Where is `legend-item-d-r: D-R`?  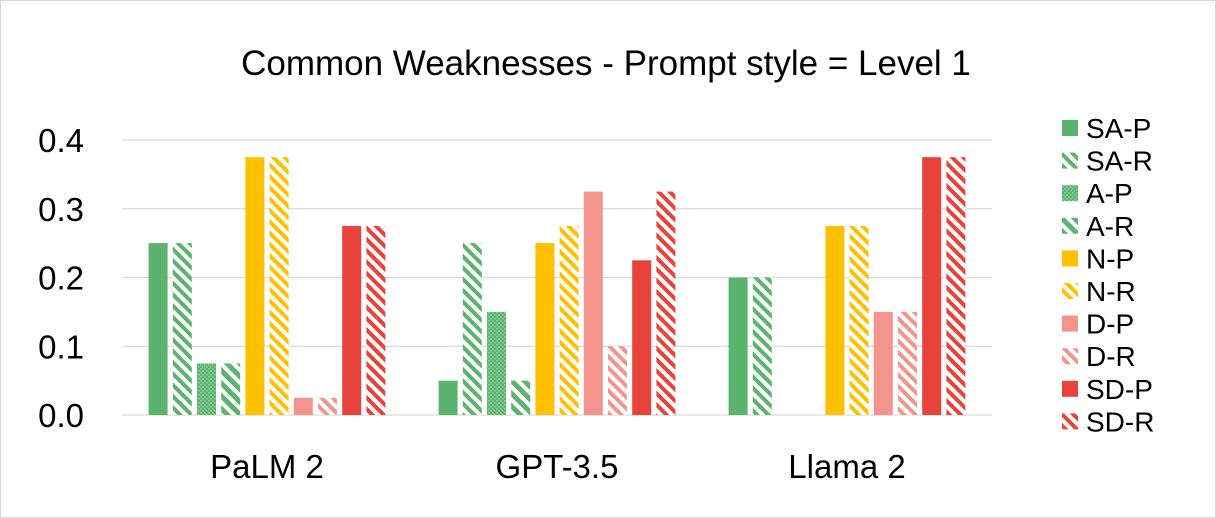 legend-item-d-r: D-R is located at coordinates (1099, 356).